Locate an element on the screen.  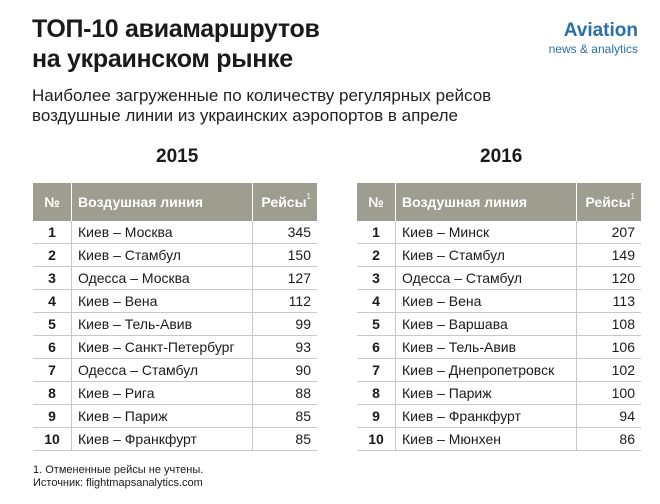
table-row: 4 Киев – Вена 113 is located at coordinates (499, 301).